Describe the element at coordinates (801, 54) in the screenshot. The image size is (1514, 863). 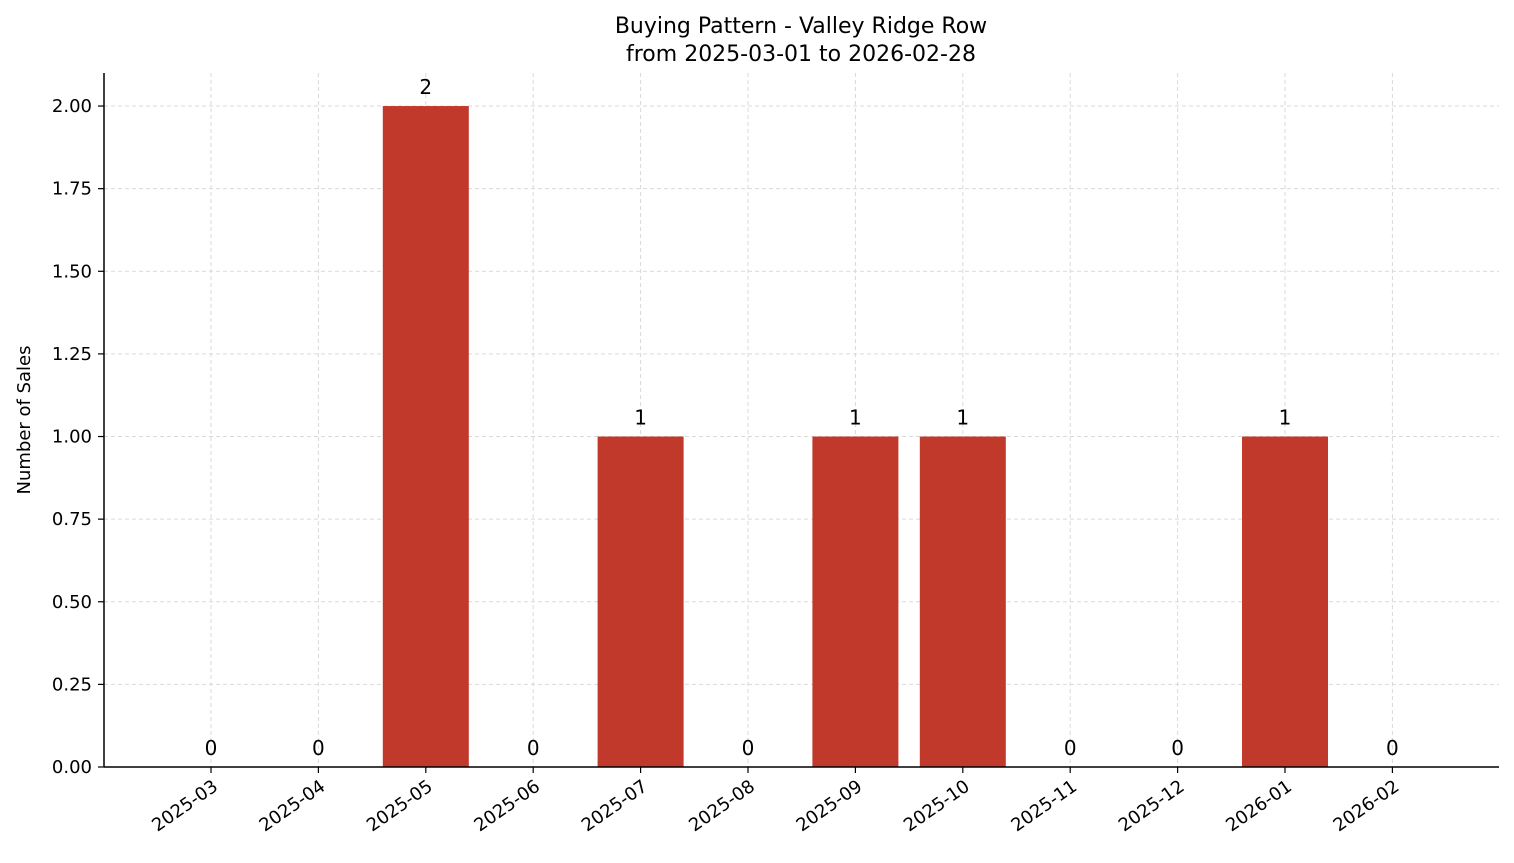
I see `chart-subtitle: from 2025-03-01 to 2026-02-28` at that location.